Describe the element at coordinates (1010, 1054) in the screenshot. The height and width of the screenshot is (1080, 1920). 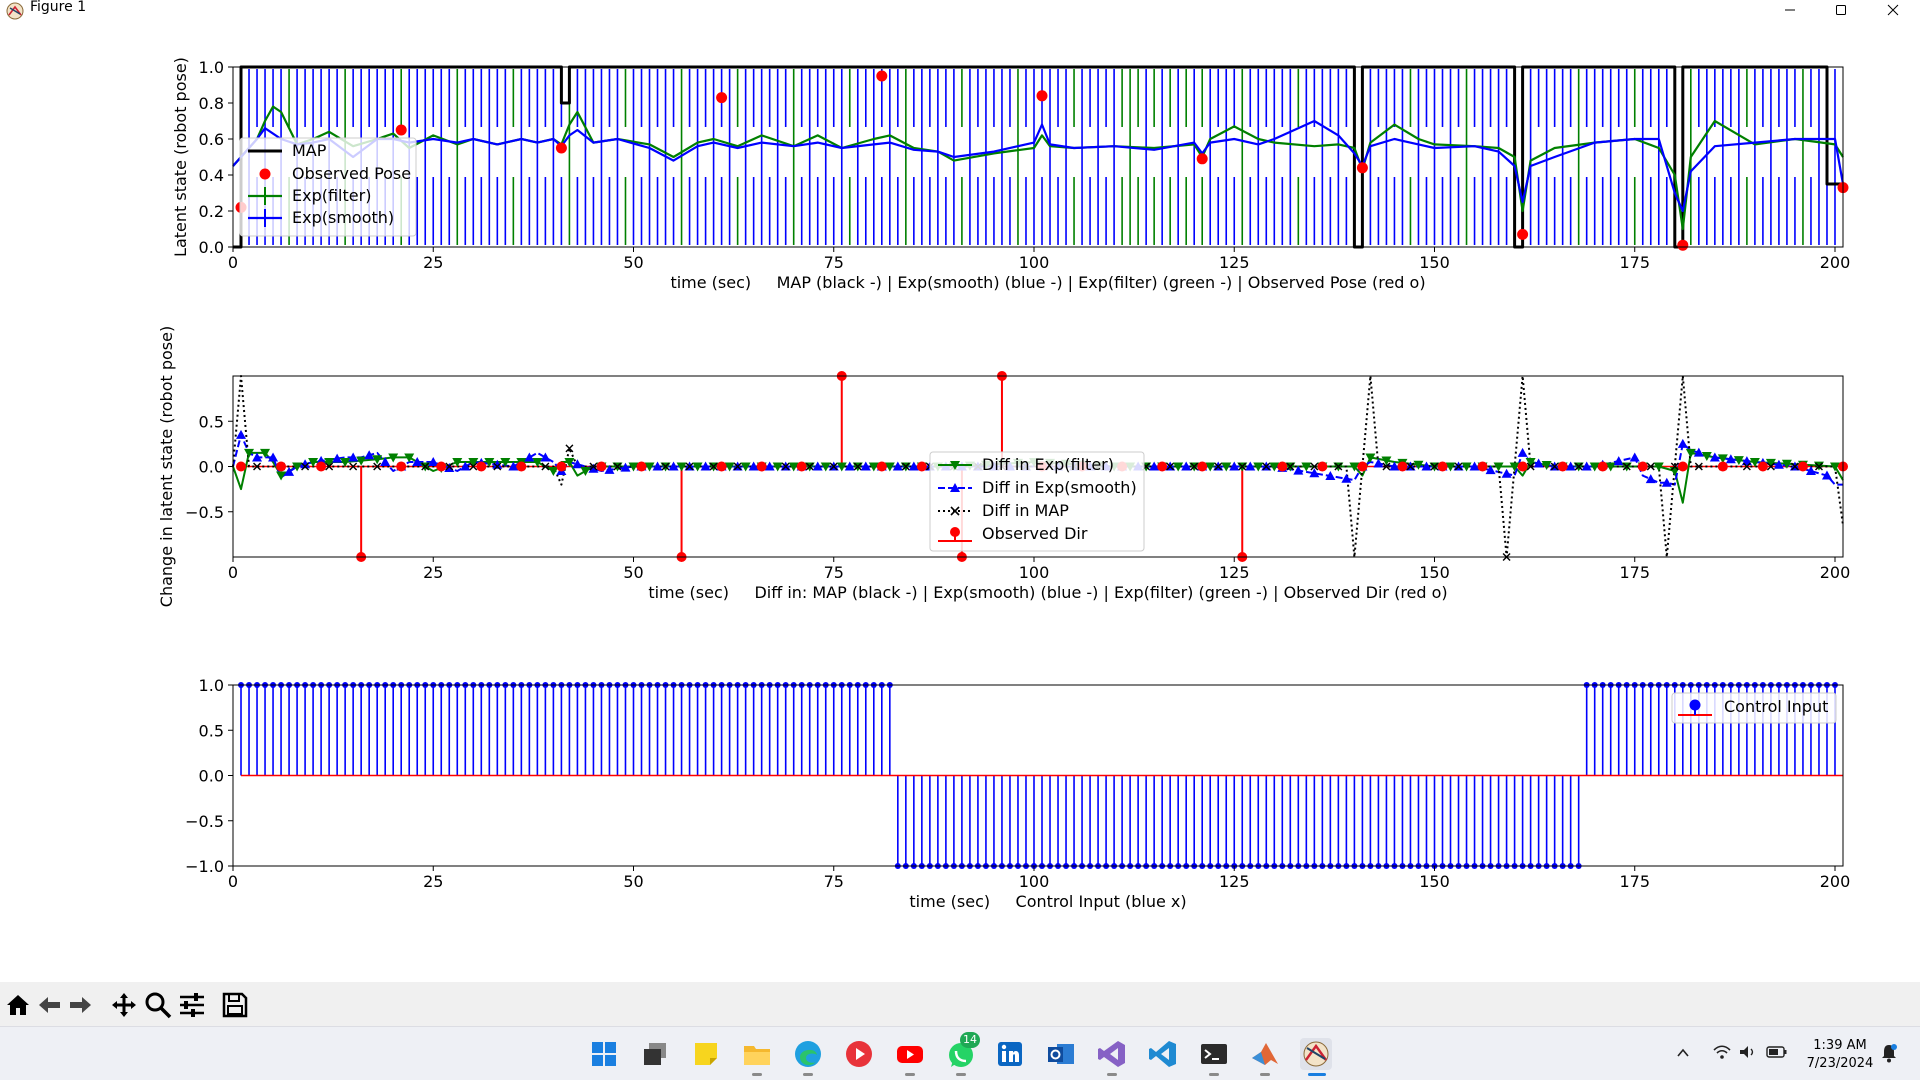
I see `linkedin-icon` at that location.